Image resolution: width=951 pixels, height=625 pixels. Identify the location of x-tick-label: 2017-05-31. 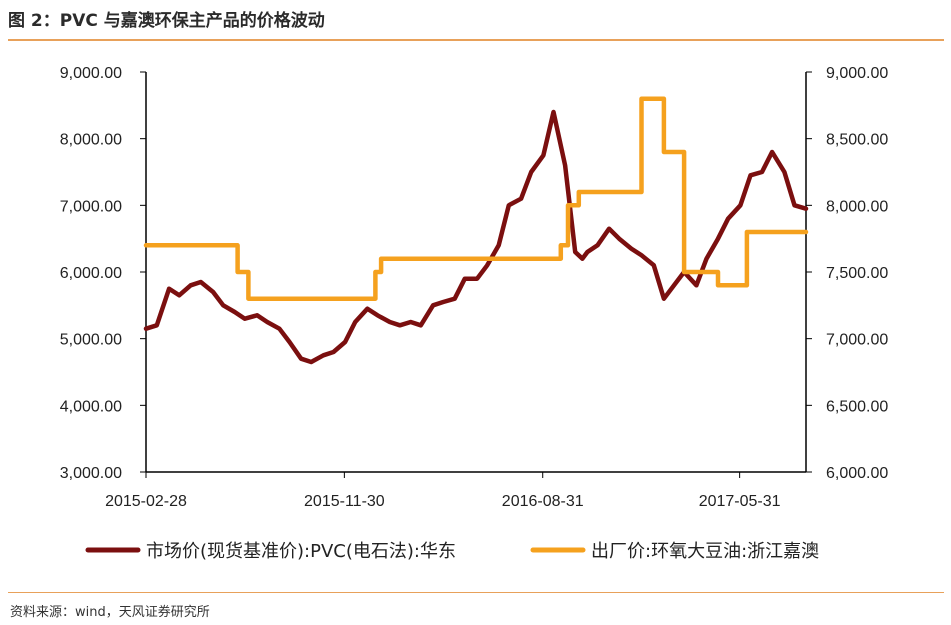
(740, 501).